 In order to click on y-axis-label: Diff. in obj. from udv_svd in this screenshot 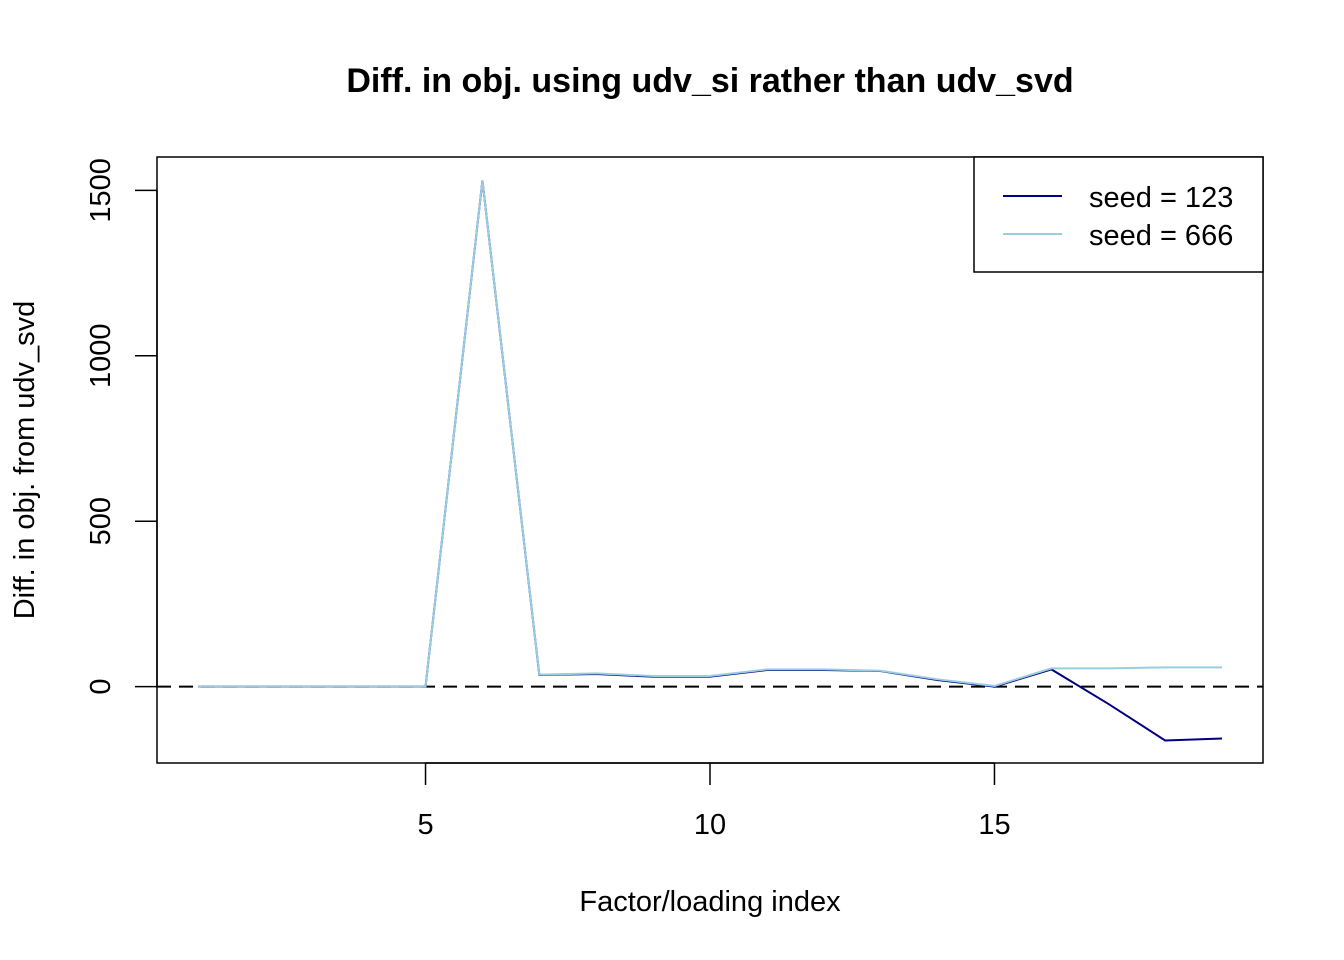, I will do `click(25, 460)`.